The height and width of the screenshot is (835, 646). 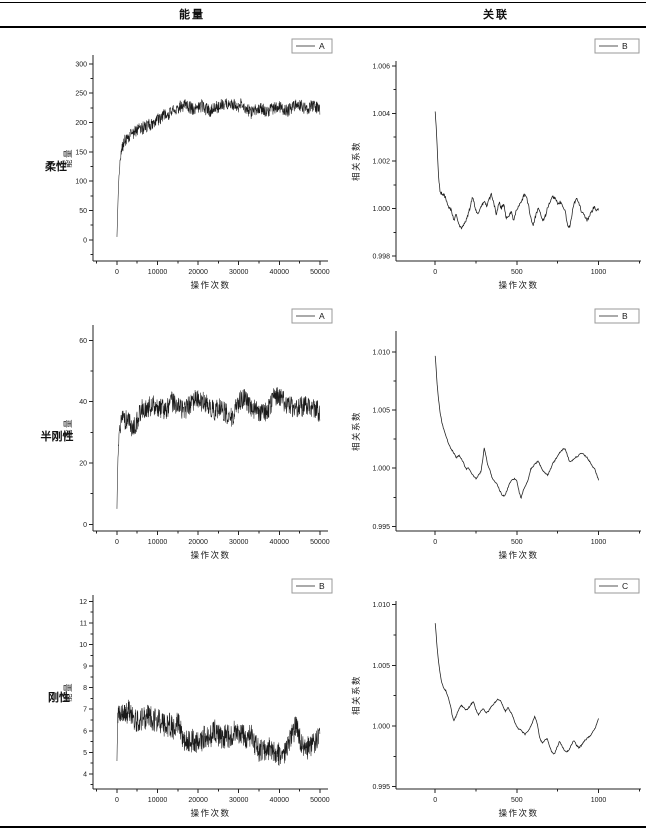 I want to click on y-tick-labels: 0.998 1.000 1.002 1.004 1.006, so click(x=381, y=161).